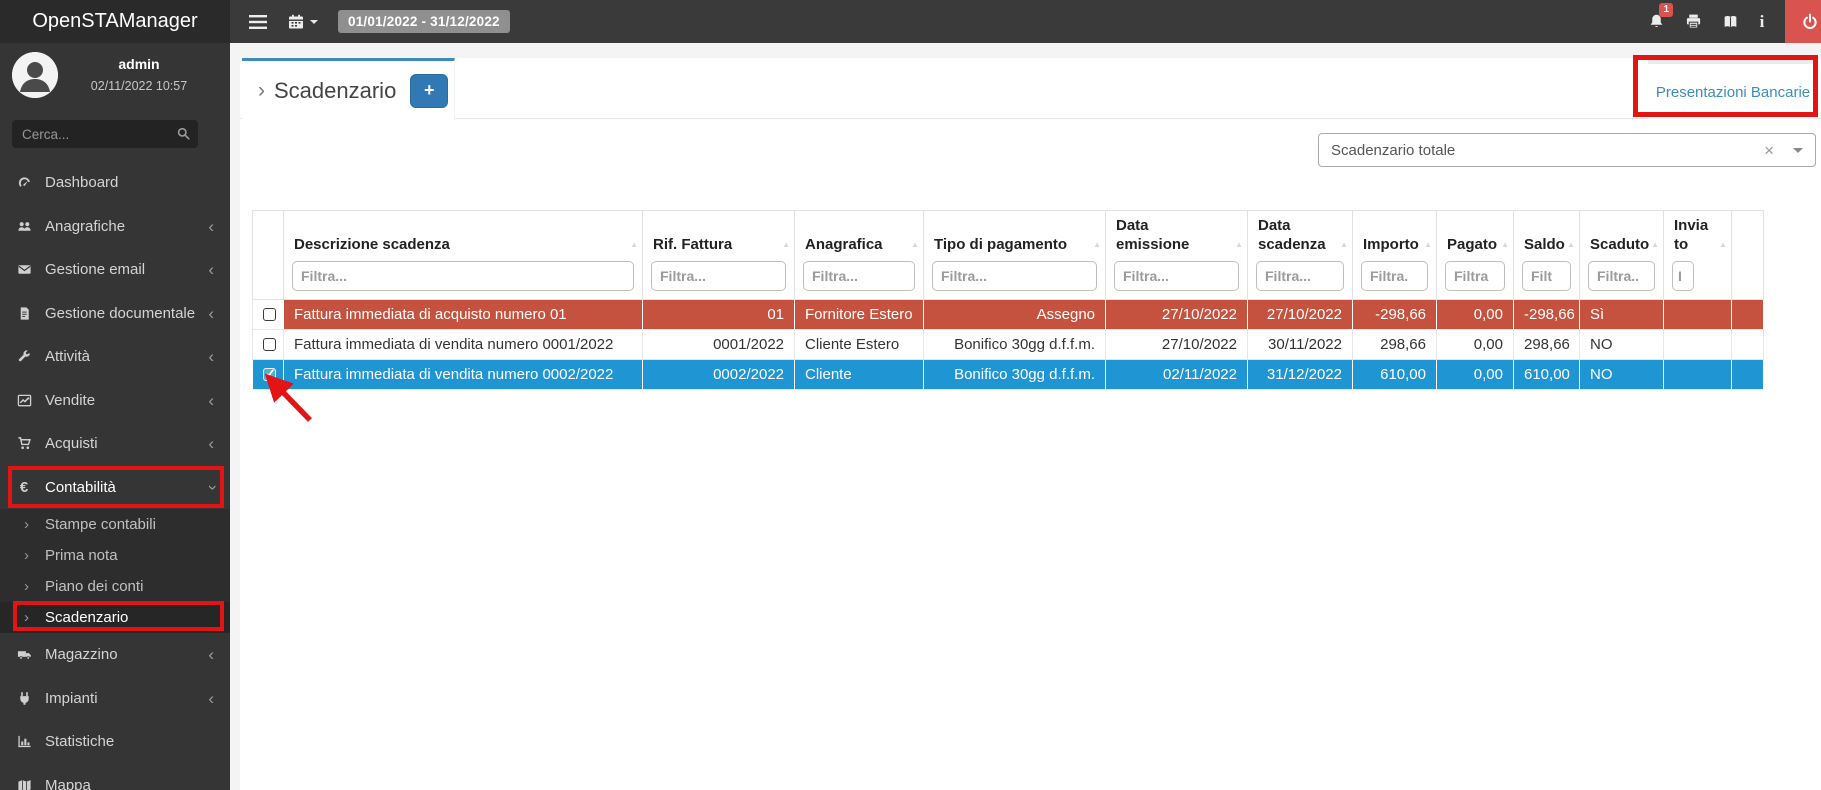 Image resolution: width=1821 pixels, height=790 pixels. Describe the element at coordinates (115, 183) in the screenshot. I see `sidebar-item-dashboard: Dashboard` at that location.